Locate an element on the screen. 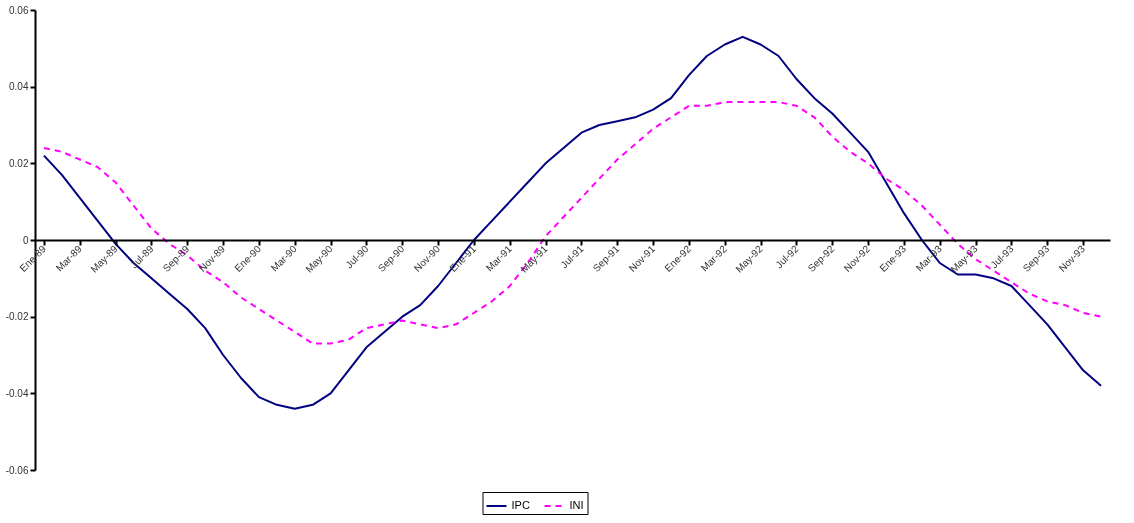  y-tick-label: -0.06 is located at coordinates (17, 470).